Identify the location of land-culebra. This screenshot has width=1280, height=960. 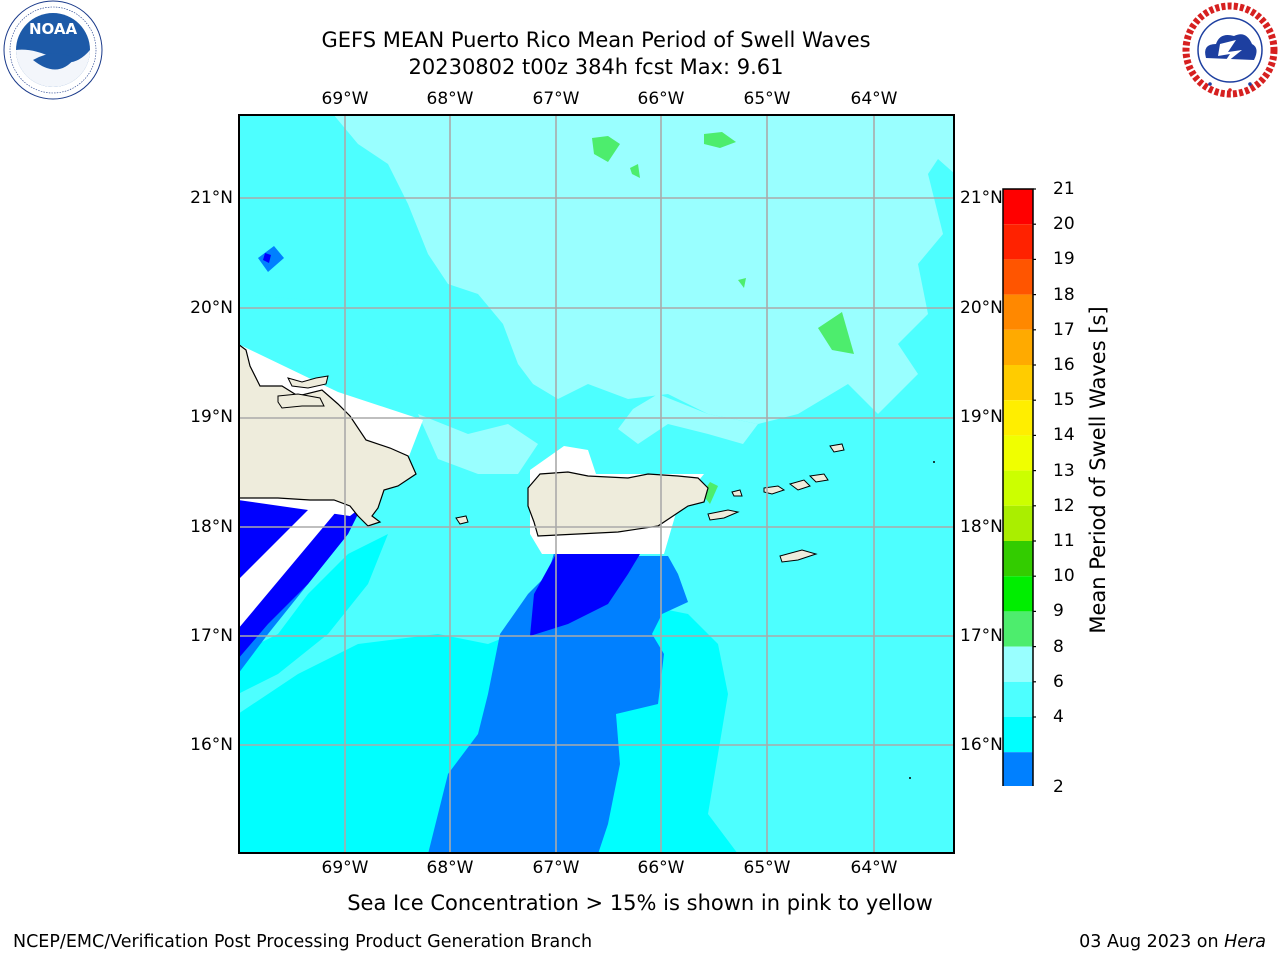
(737, 493).